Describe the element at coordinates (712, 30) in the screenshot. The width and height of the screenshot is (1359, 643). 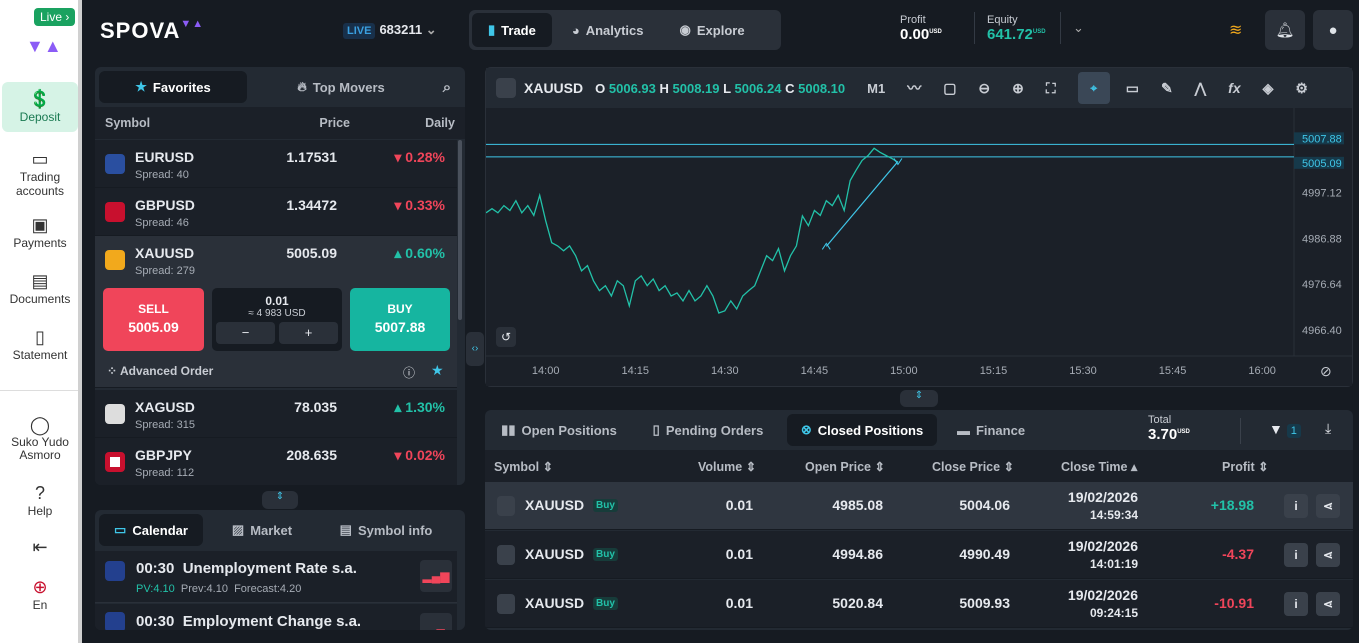
I see `tab-explore: ◉ Explore` at that location.